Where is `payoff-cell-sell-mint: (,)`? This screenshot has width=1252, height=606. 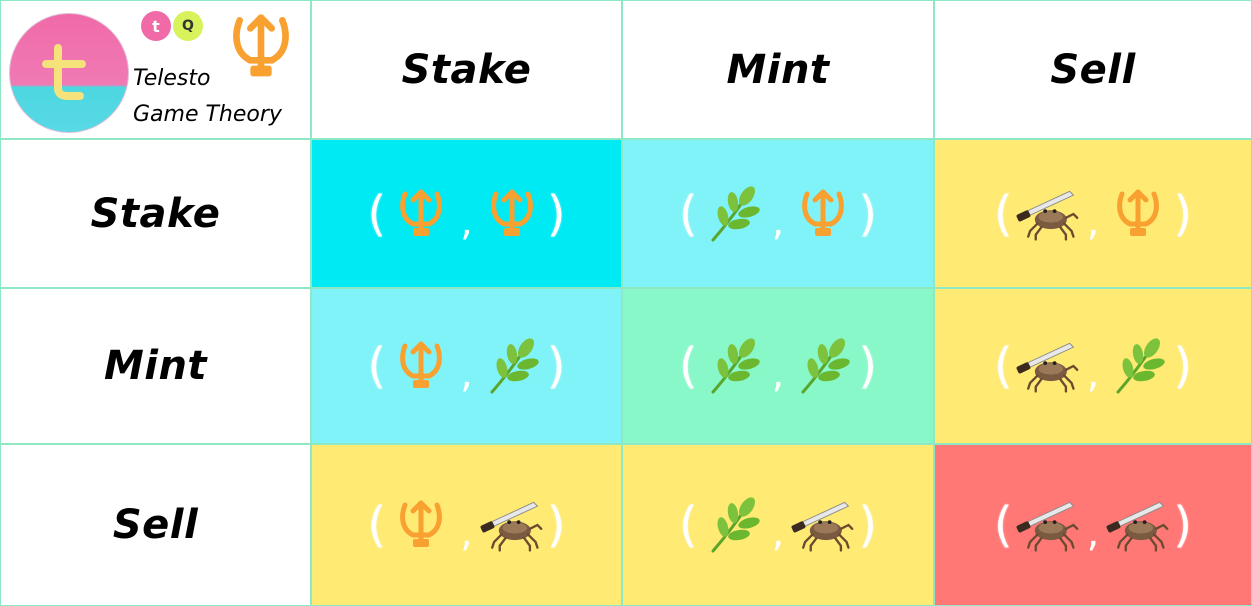 payoff-cell-sell-mint: (,) is located at coordinates (778, 525).